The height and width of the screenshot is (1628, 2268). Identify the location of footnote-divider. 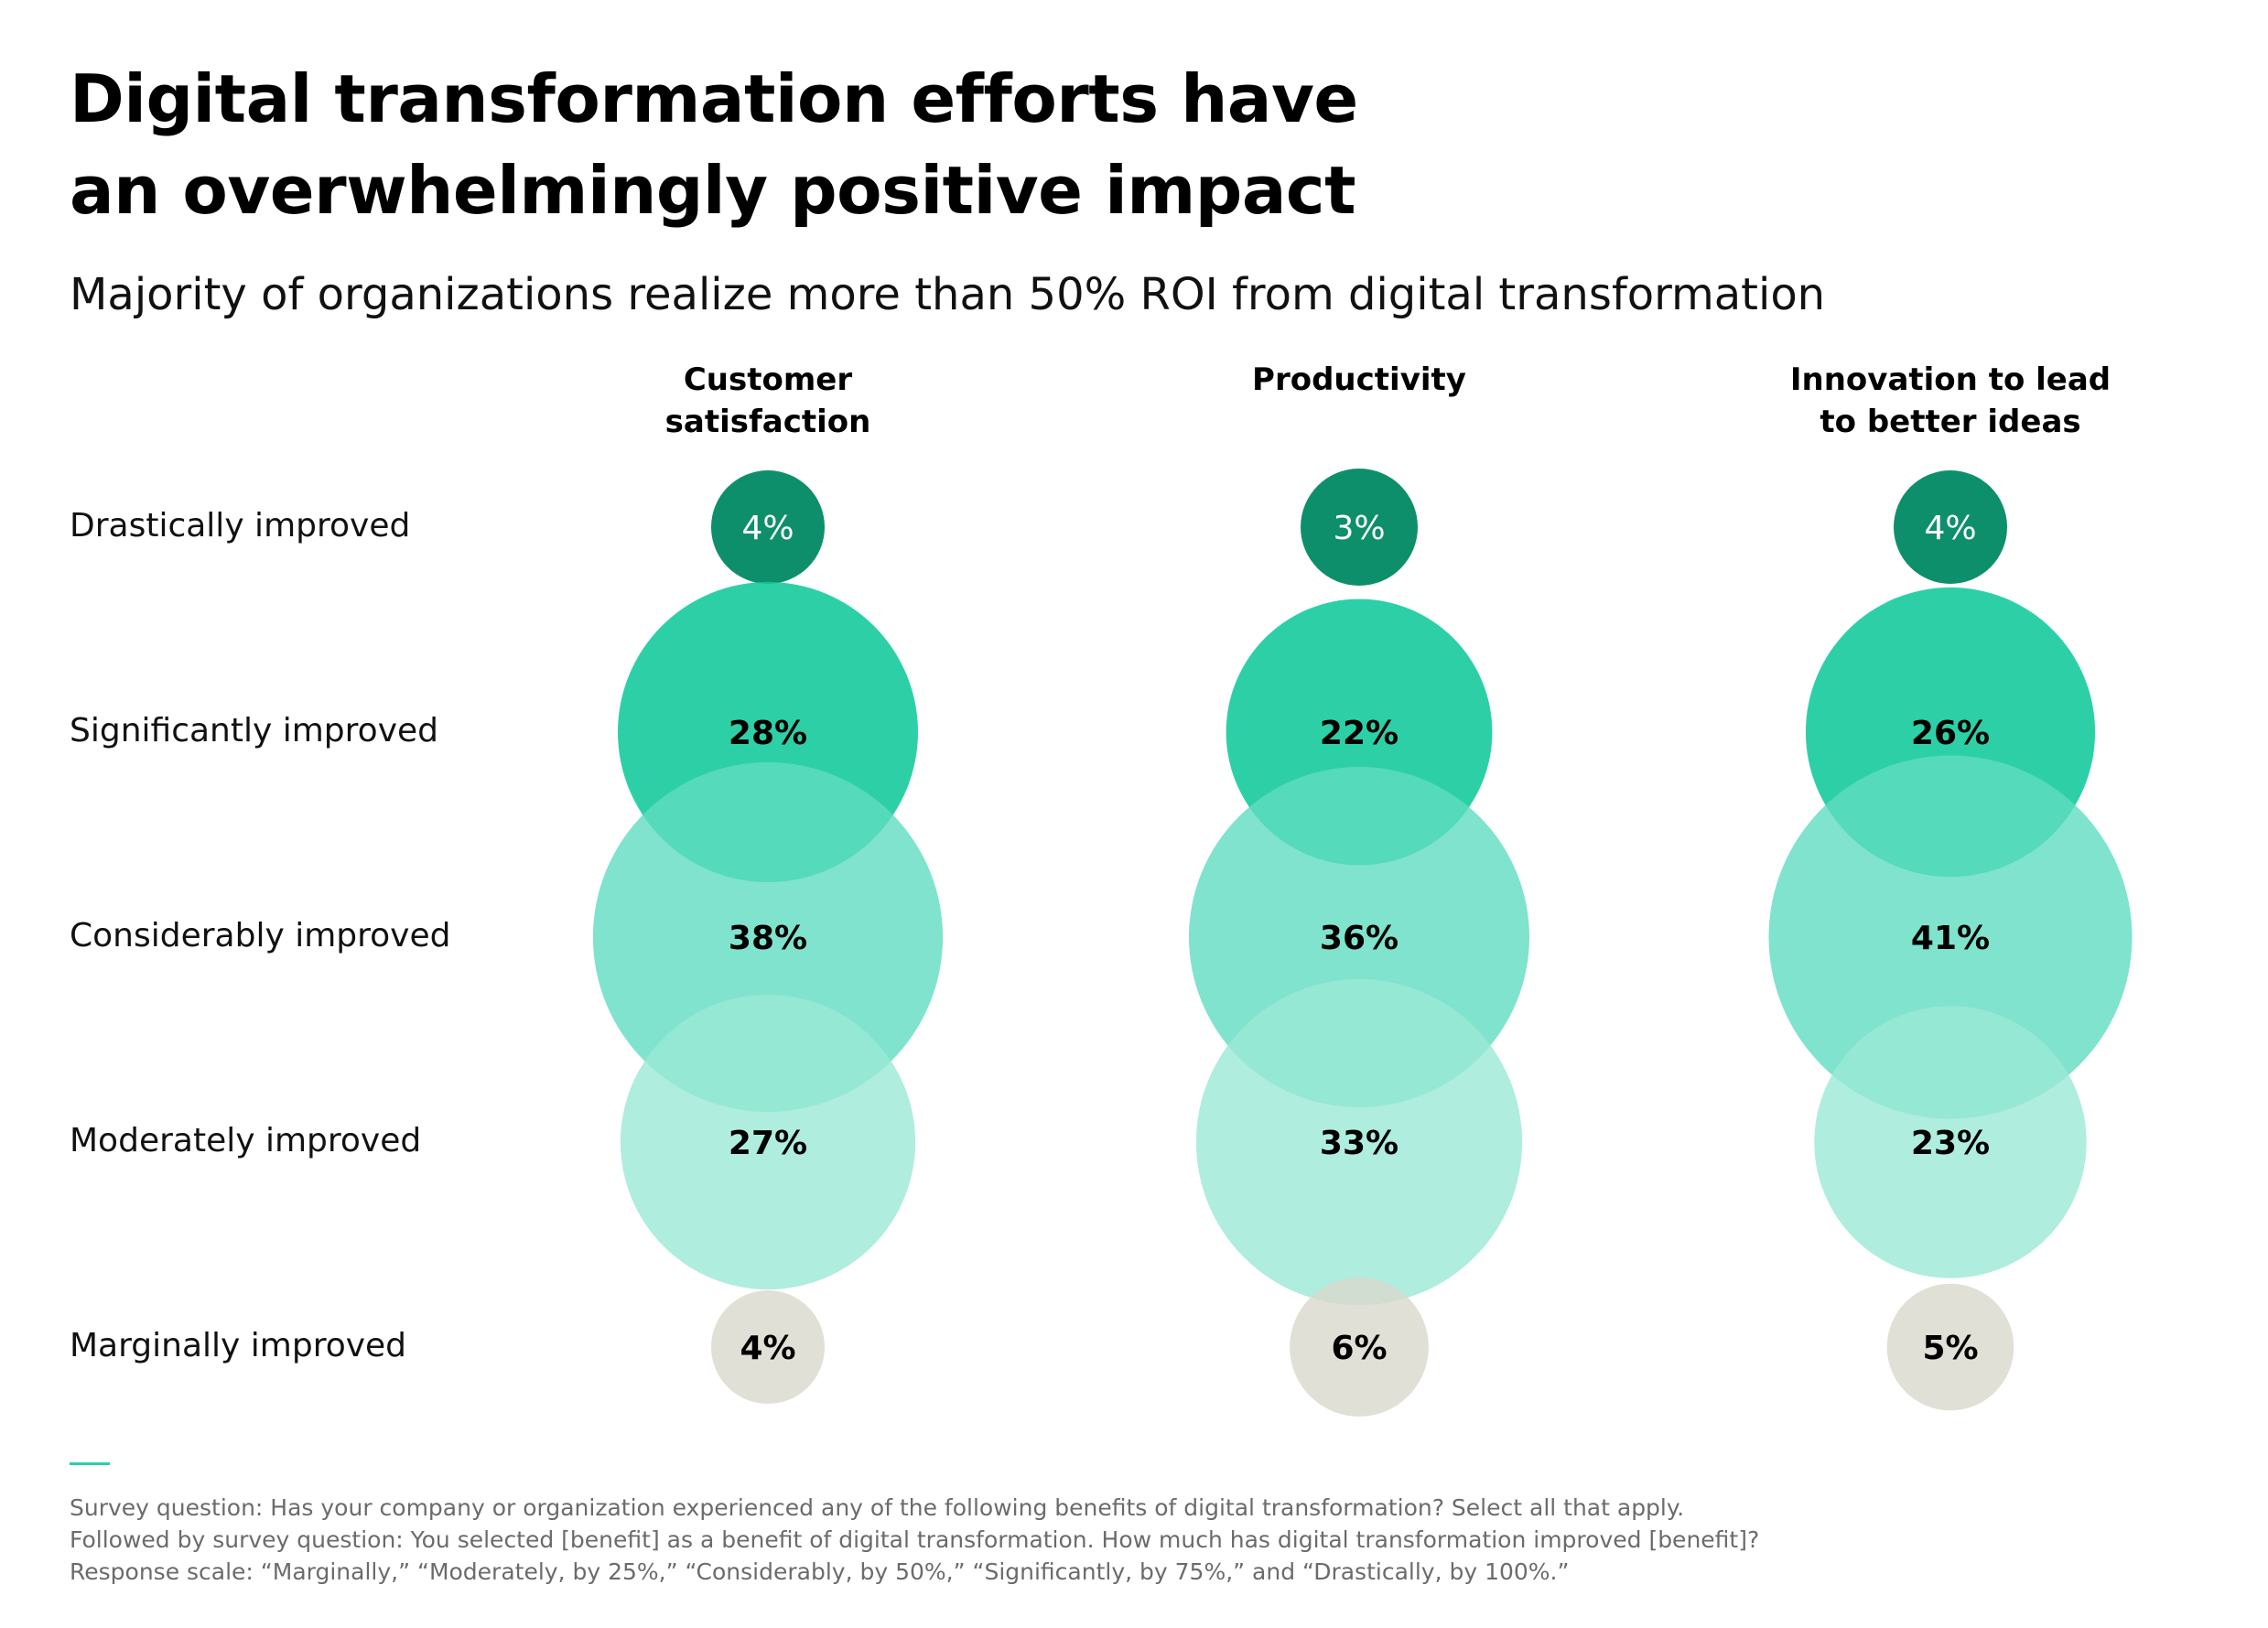
(90, 1463).